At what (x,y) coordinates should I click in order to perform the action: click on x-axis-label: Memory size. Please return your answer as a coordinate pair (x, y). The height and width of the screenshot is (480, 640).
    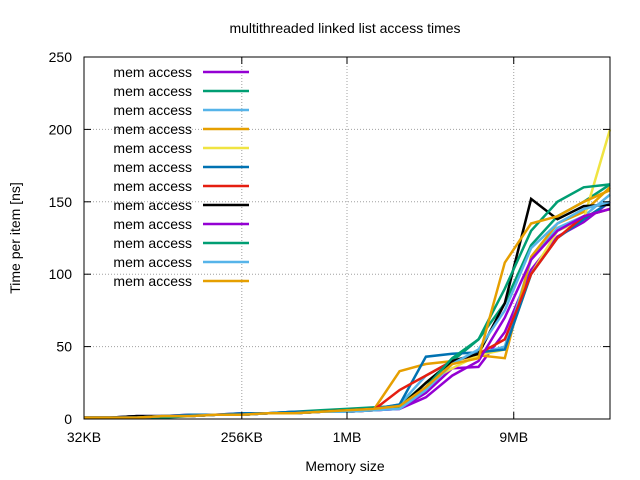
    Looking at the image, I should click on (345, 466).